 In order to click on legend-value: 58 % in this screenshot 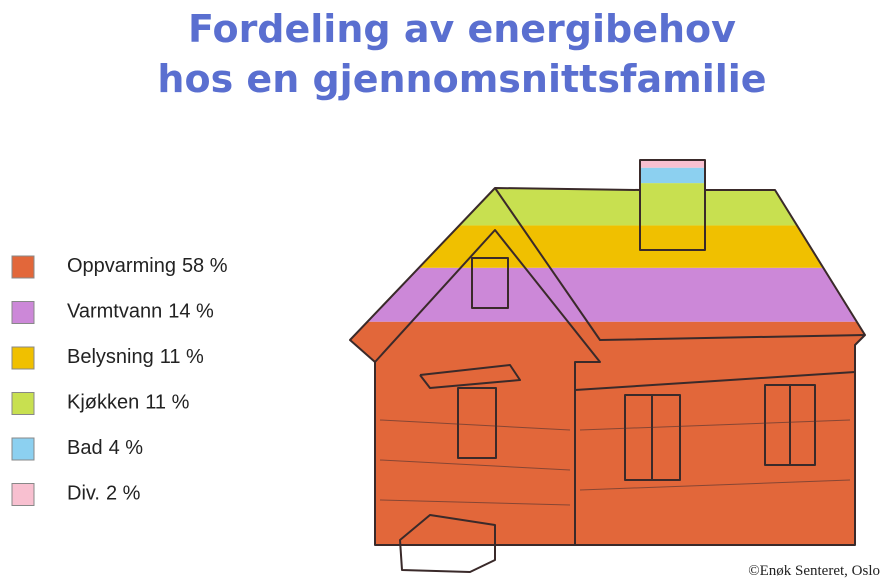, I will do `click(205, 266)`.